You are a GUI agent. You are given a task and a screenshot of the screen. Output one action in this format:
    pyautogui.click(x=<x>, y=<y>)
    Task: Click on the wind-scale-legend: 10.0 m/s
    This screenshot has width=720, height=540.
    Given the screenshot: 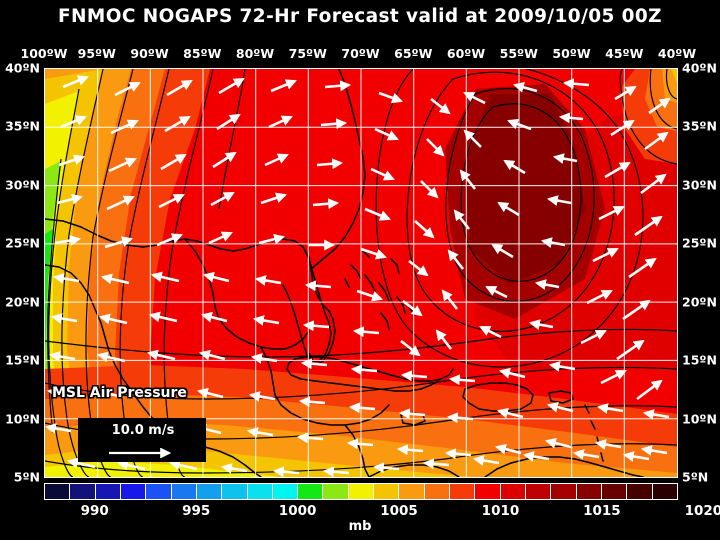 What is the action you would take?
    pyautogui.click(x=142, y=440)
    